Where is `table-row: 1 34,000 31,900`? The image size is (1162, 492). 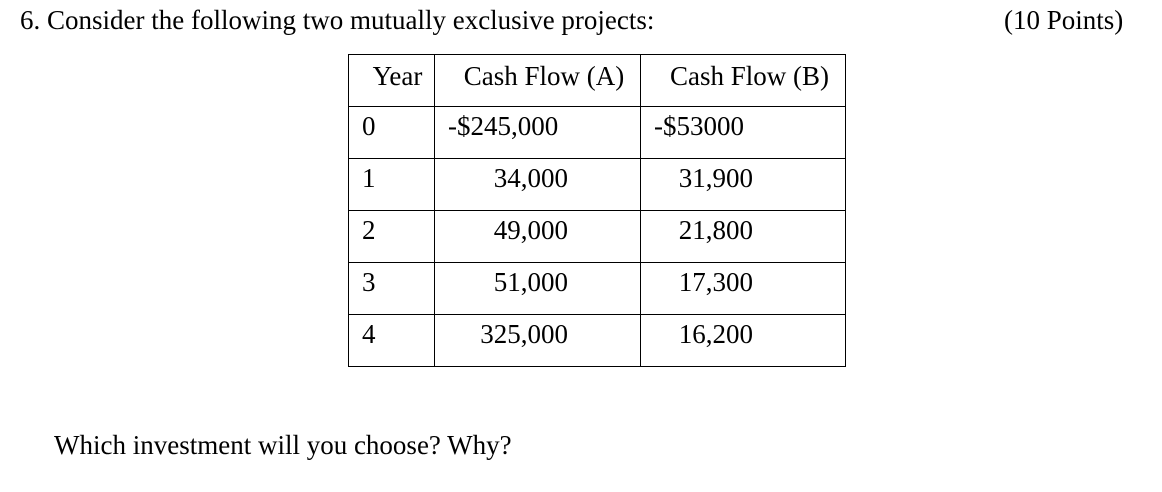
table-row: 1 34,000 31,900 is located at coordinates (597, 184).